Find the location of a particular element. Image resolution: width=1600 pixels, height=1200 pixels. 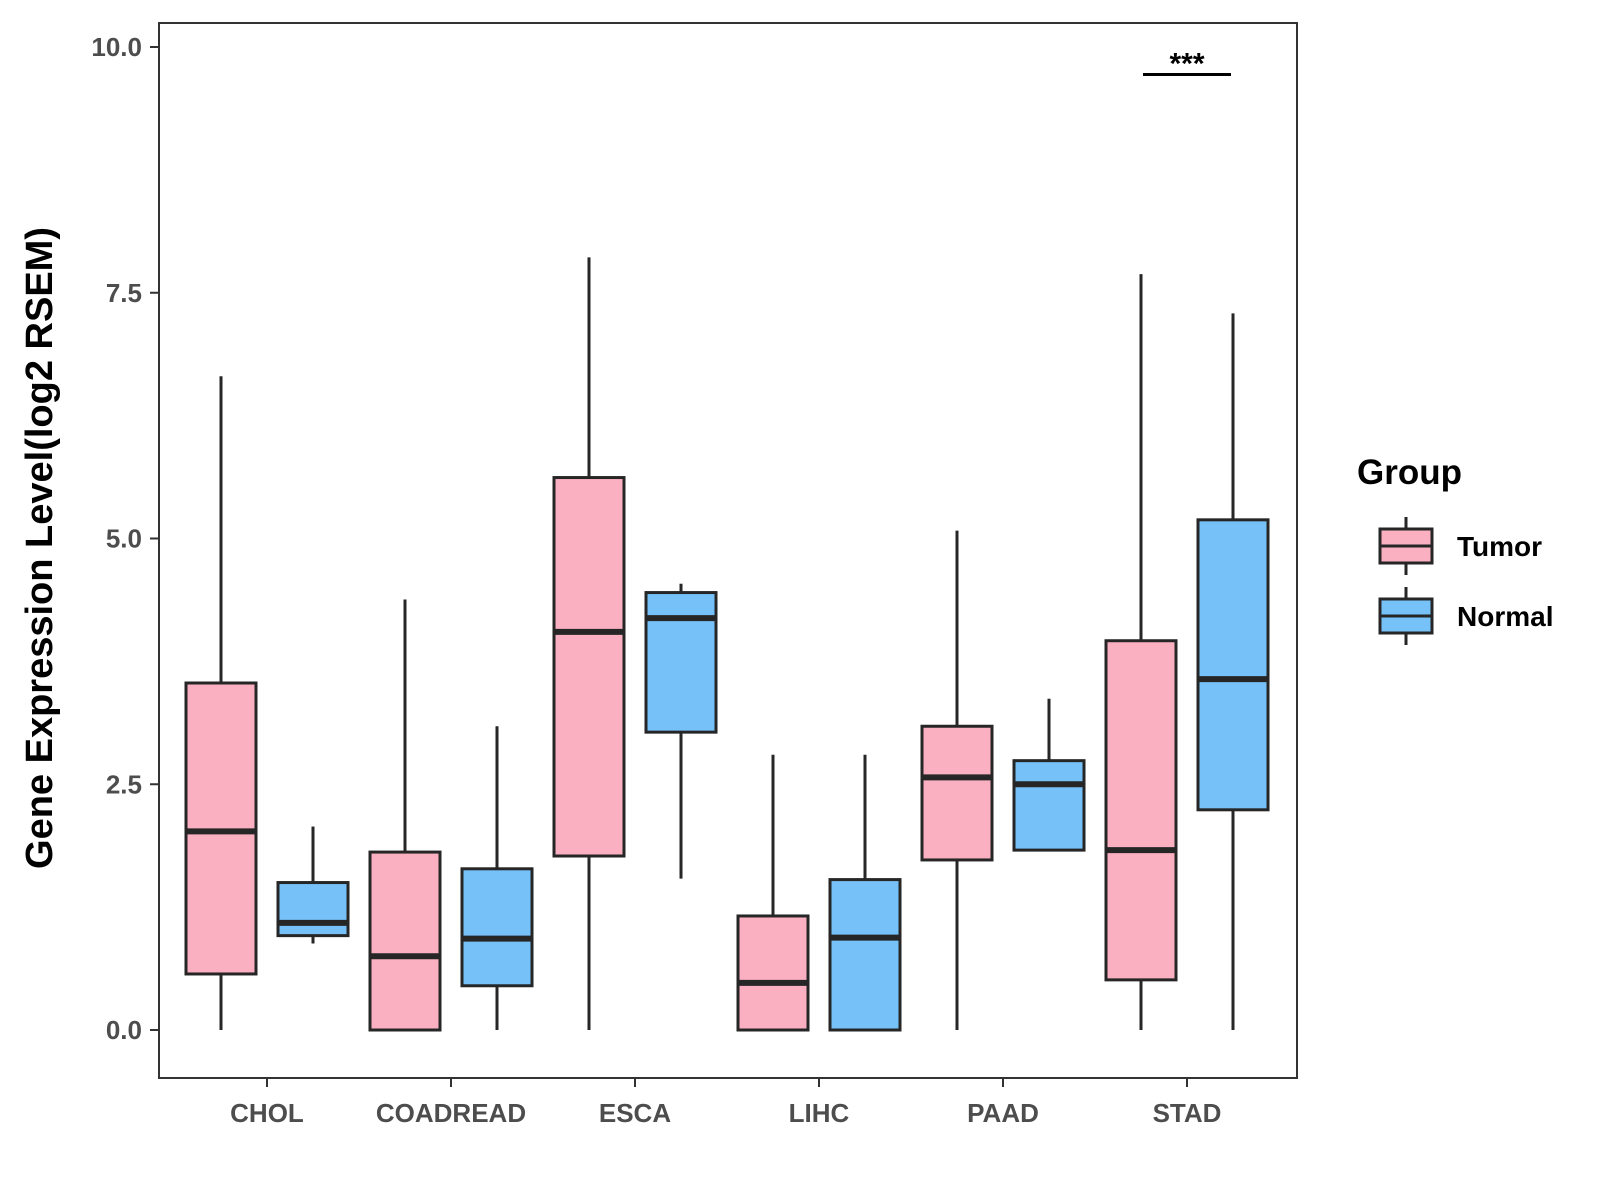

box-tumor-esca is located at coordinates (589, 643).